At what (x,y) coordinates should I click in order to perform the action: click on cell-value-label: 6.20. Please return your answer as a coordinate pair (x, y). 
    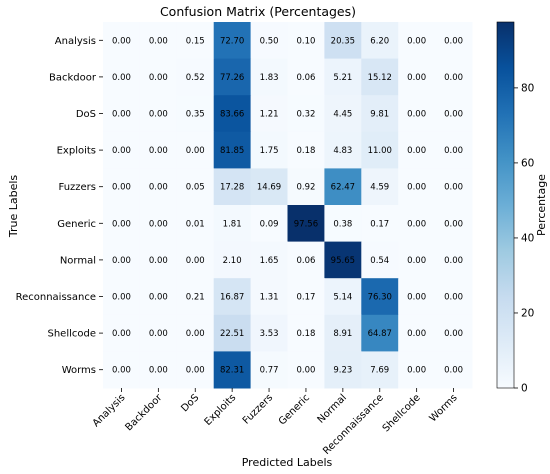
    Looking at the image, I should click on (379, 41).